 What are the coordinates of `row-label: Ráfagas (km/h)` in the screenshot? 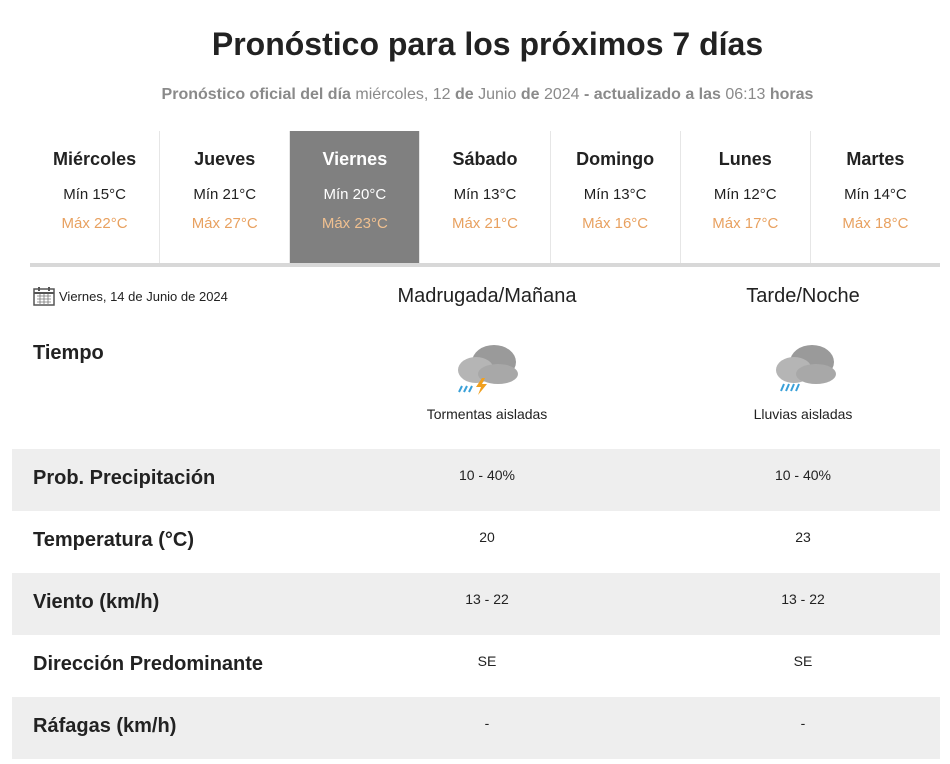 It's located at (105, 726).